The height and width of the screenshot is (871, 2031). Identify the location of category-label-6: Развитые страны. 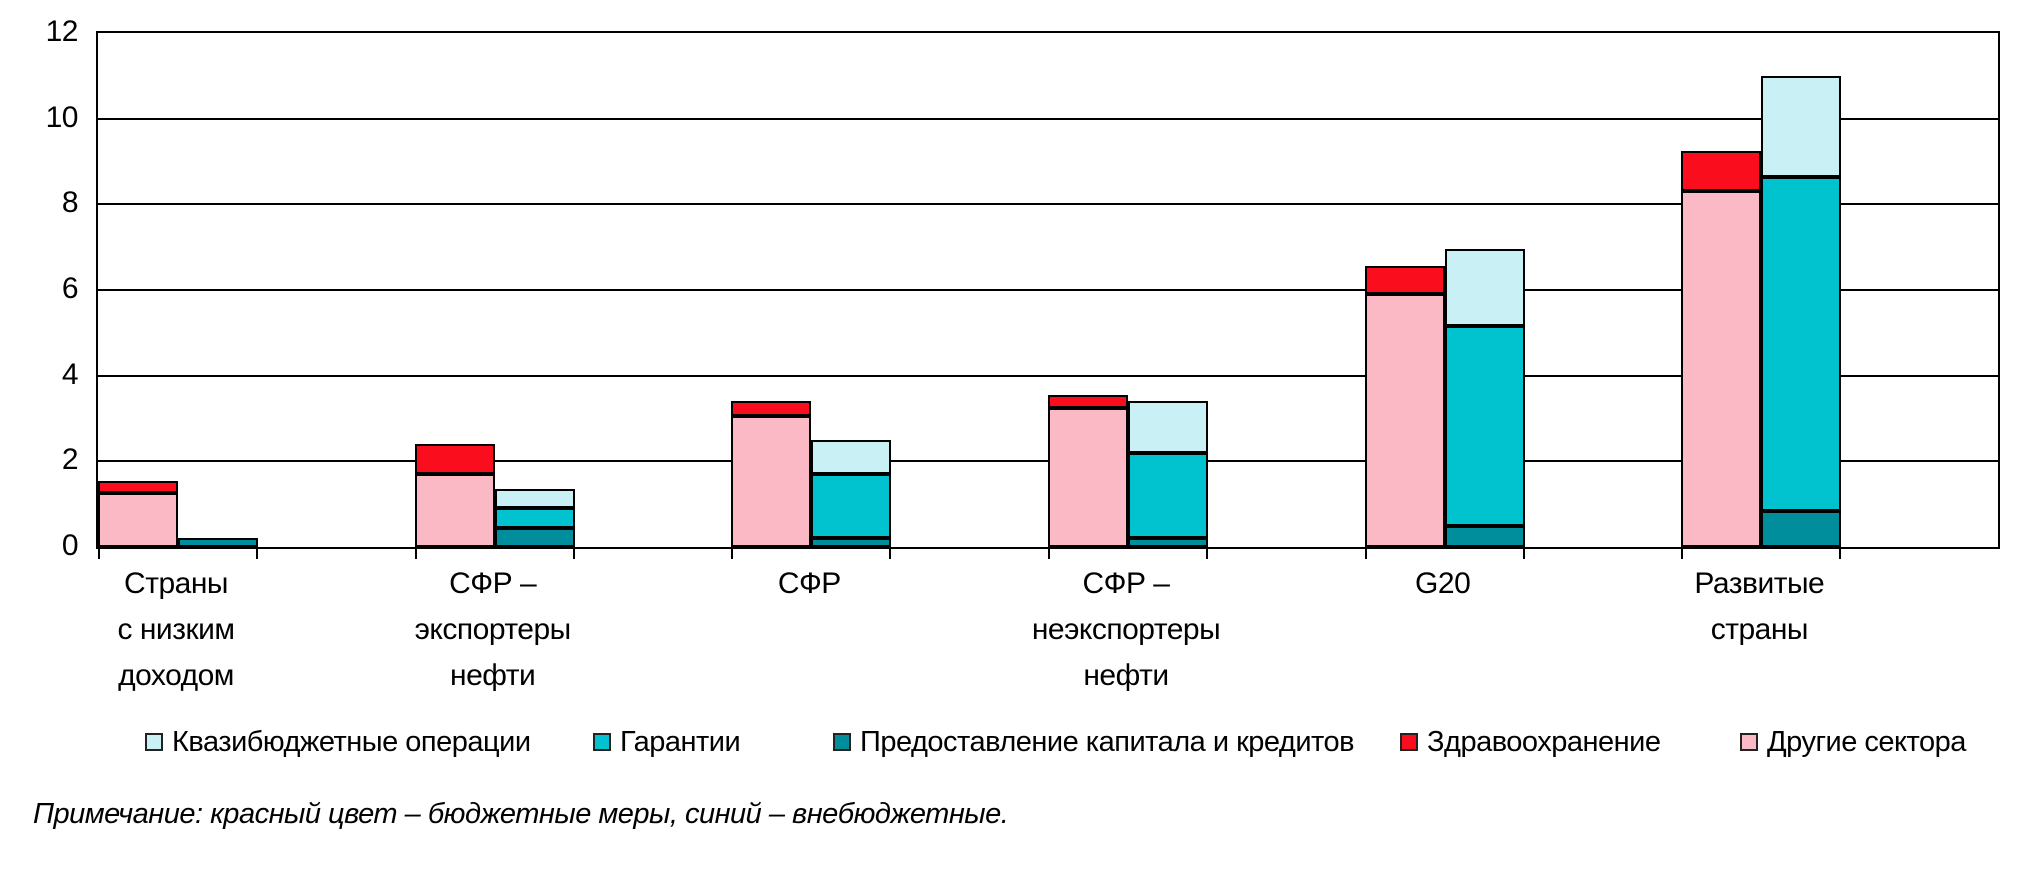
(1759, 607).